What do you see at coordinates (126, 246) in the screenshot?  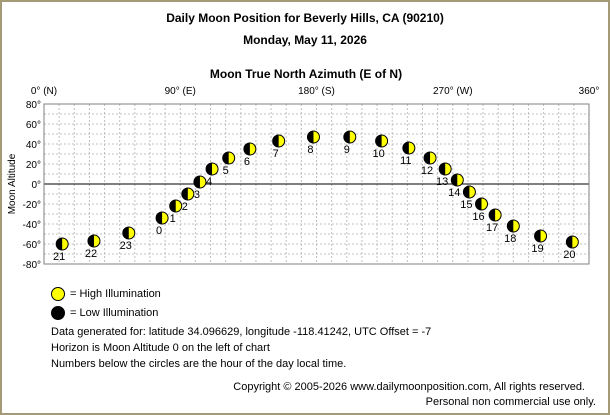 I see `hour-label: 23` at bounding box center [126, 246].